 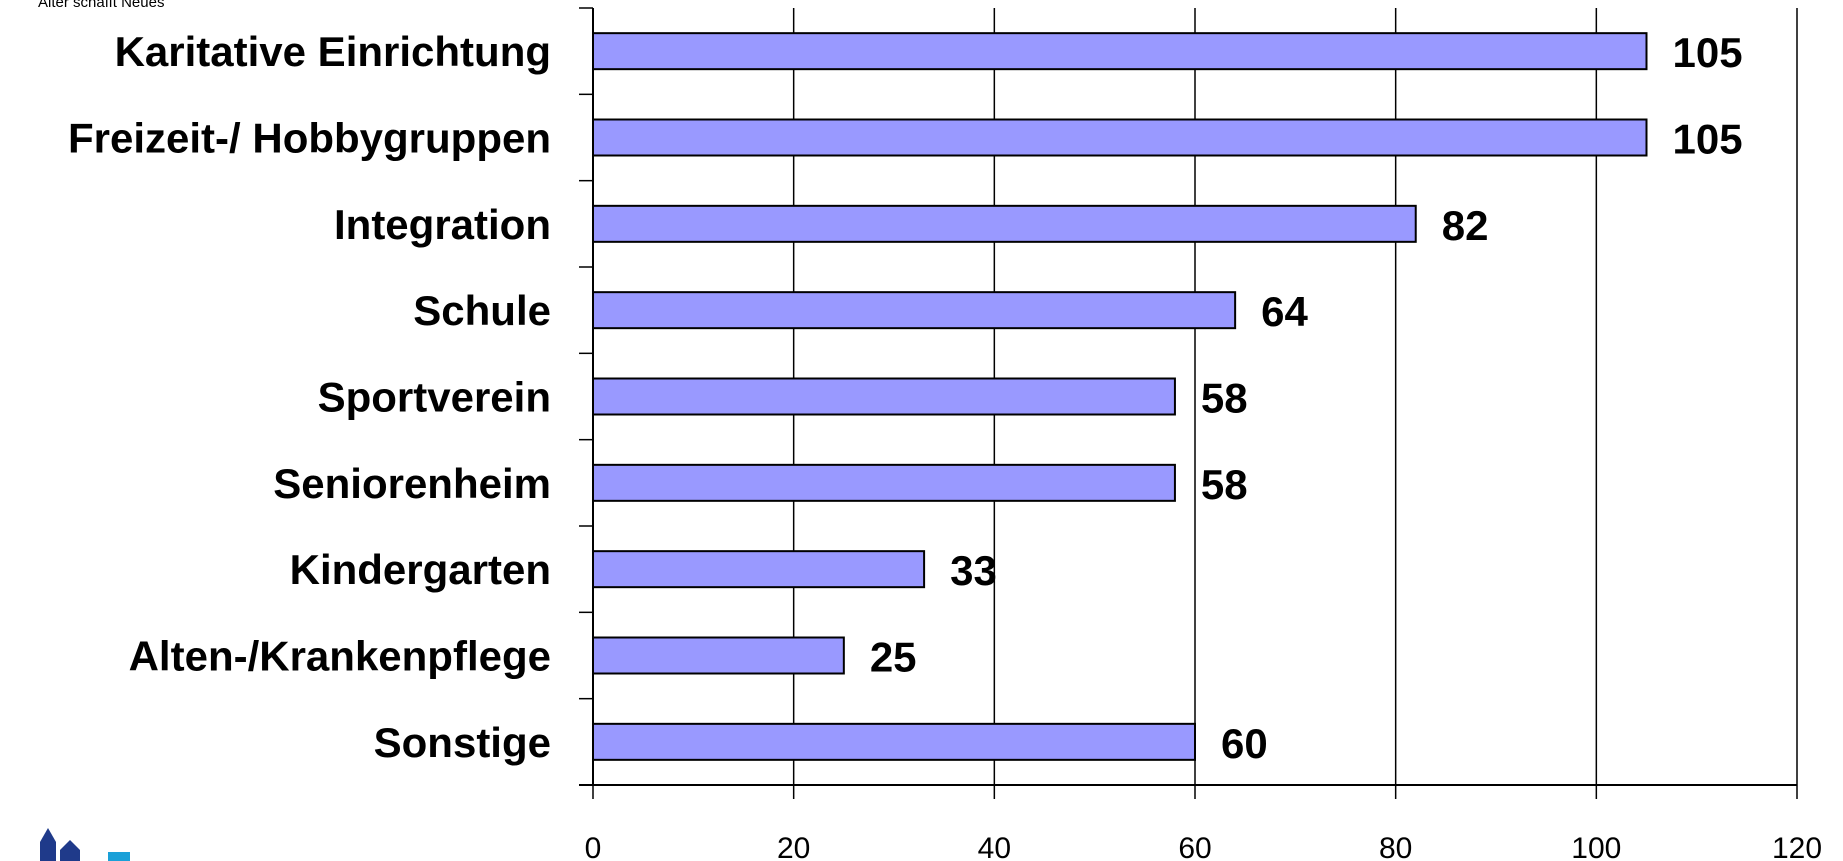 I want to click on value-label: 60, so click(x=1244, y=743).